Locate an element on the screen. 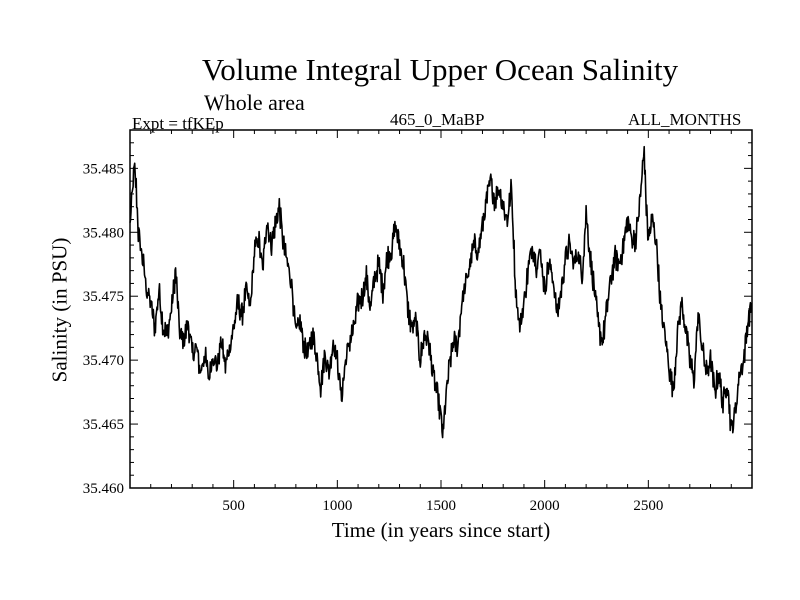  x-tick-label: 2500 is located at coordinates (648, 506).